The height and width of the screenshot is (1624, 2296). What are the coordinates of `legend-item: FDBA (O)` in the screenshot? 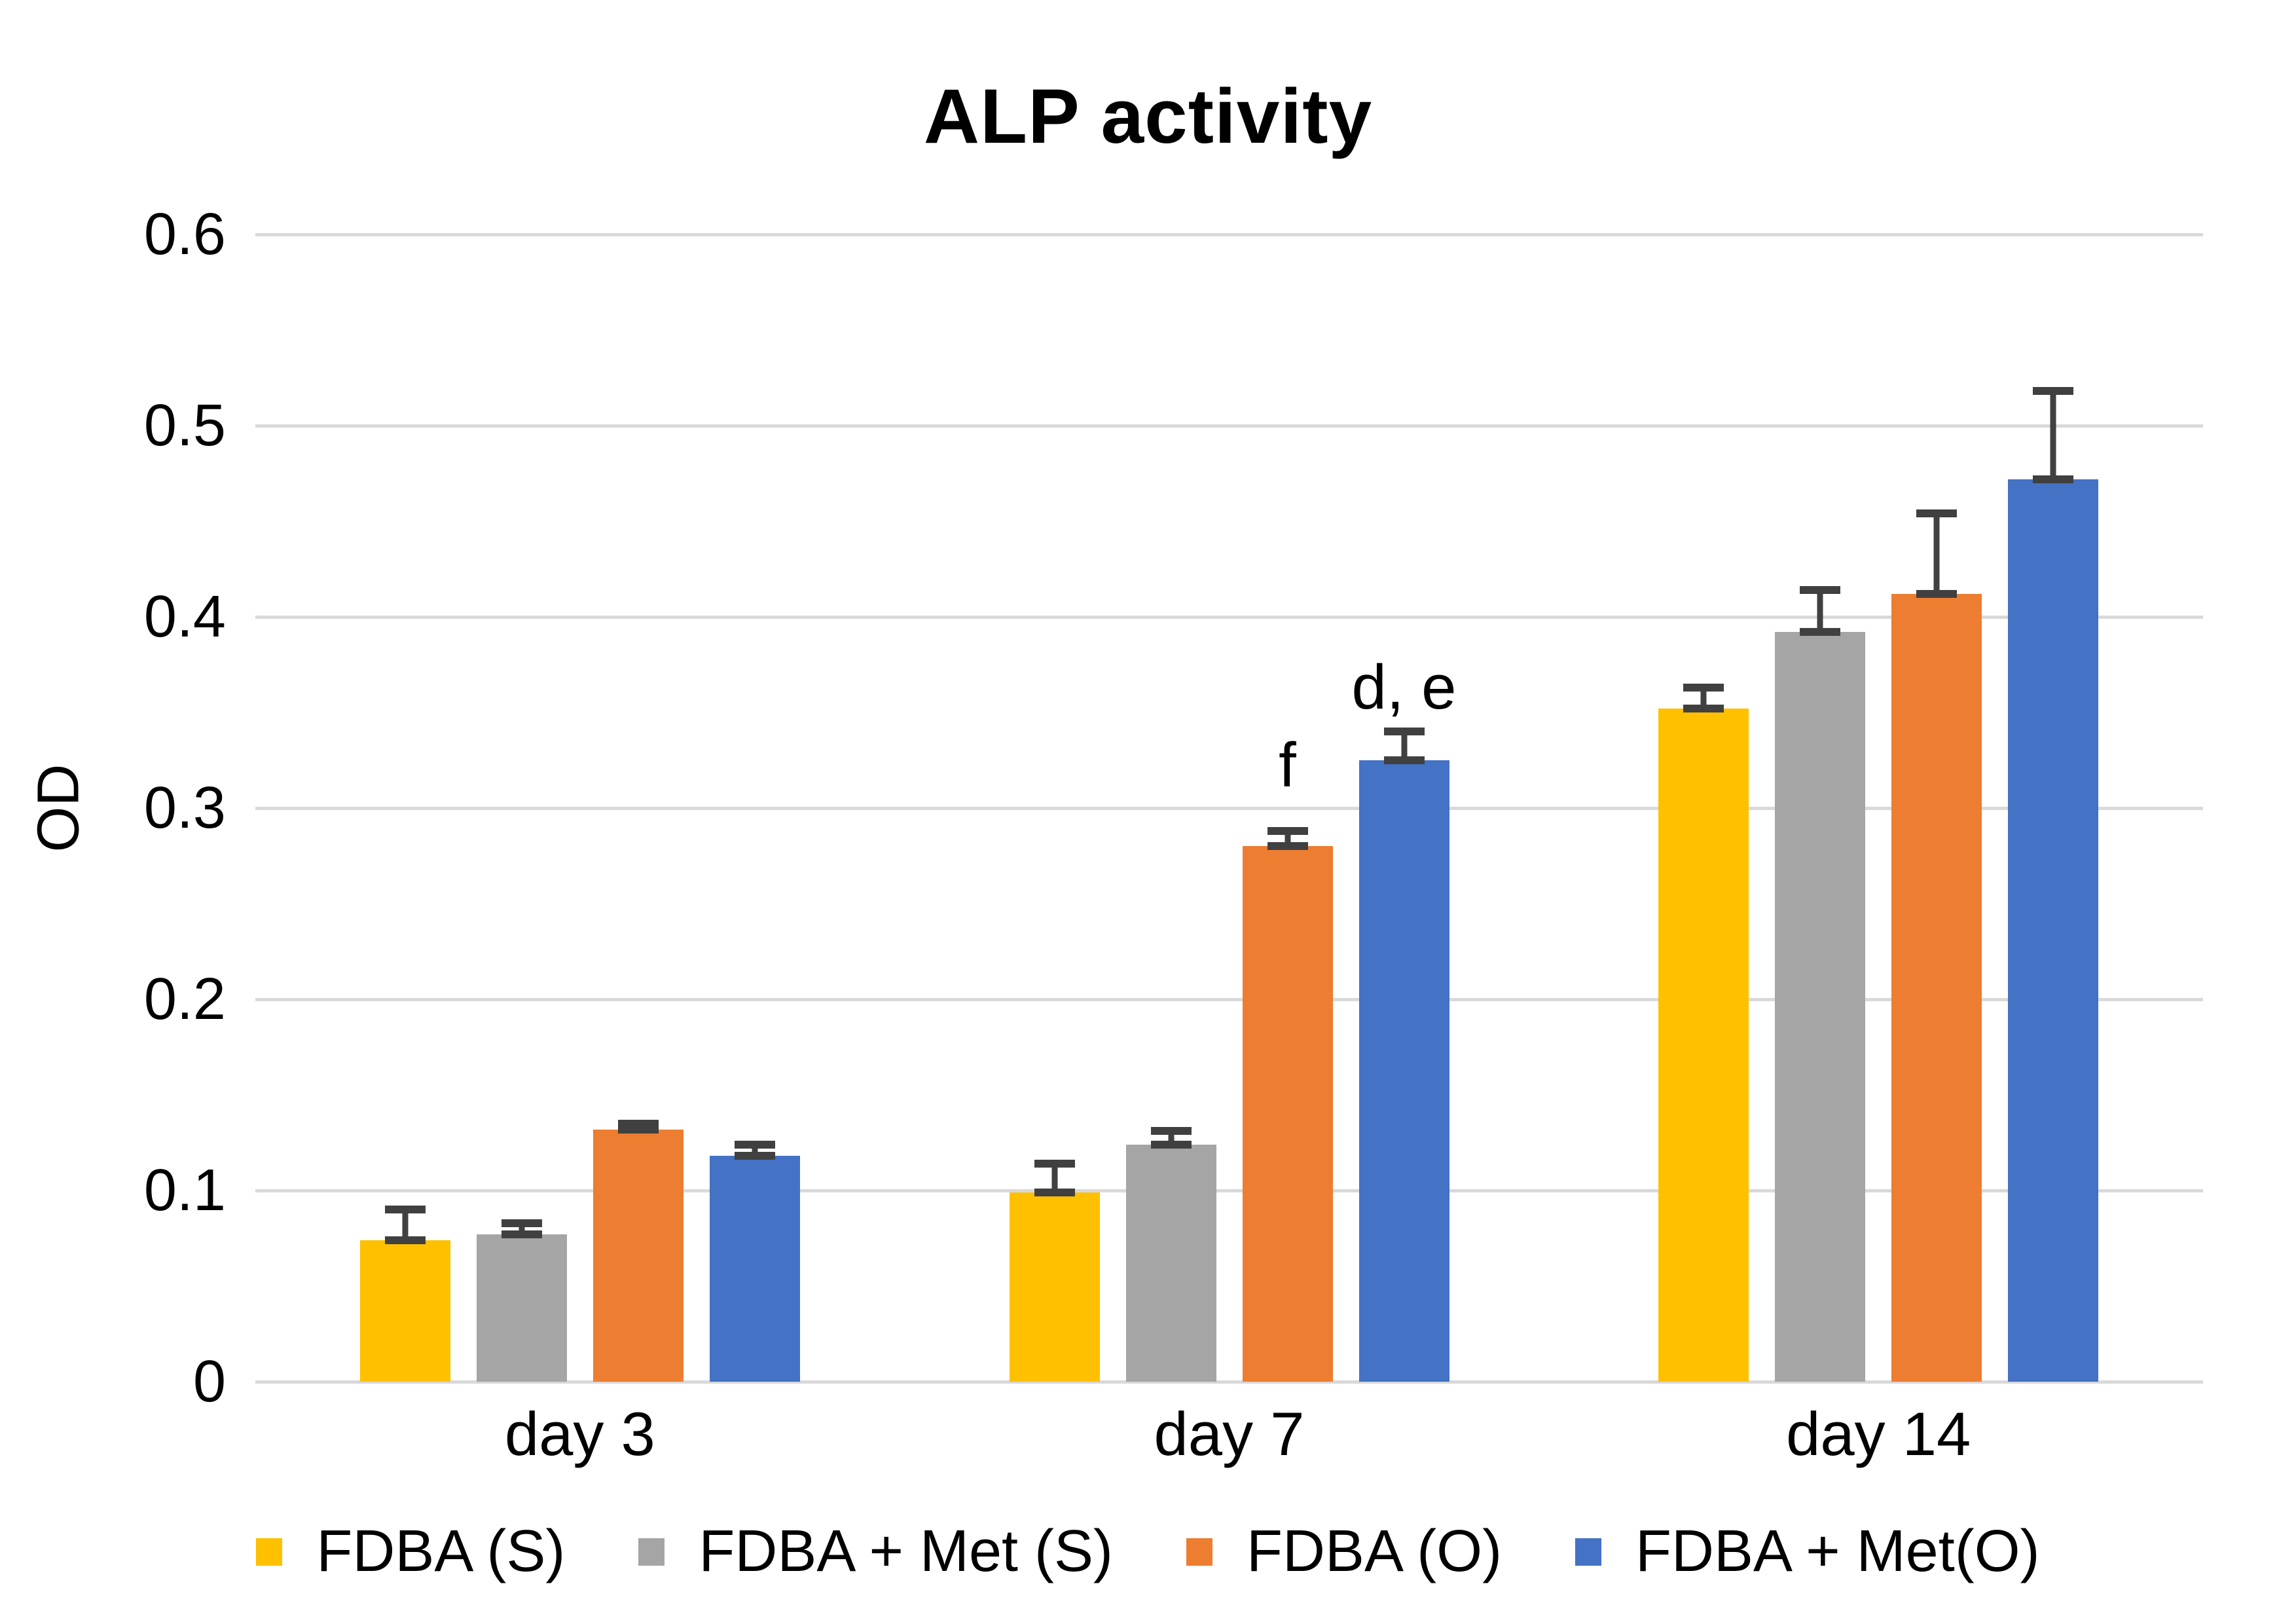 It's located at (1344, 1551).